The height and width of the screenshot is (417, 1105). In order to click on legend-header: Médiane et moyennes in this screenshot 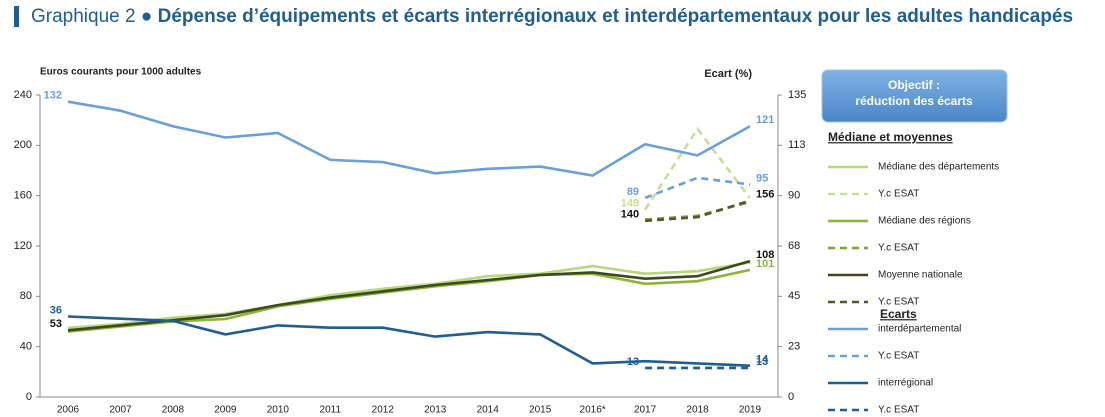, I will do `click(890, 137)`.